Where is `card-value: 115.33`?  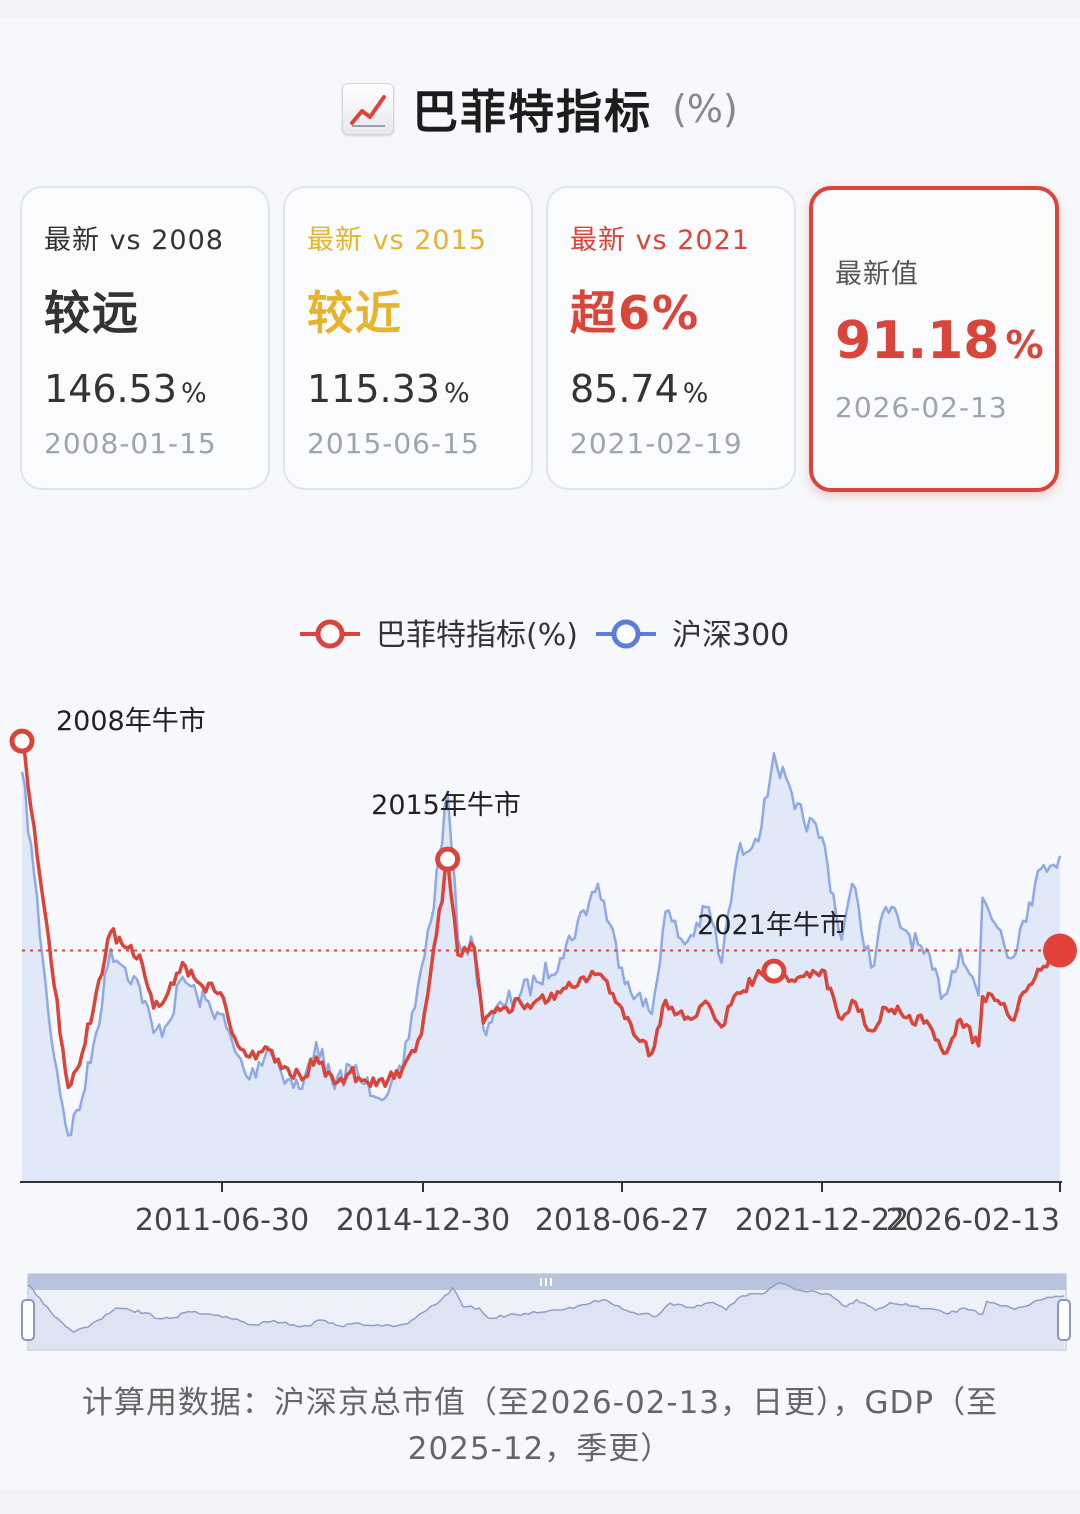 card-value: 115.33 is located at coordinates (373, 389).